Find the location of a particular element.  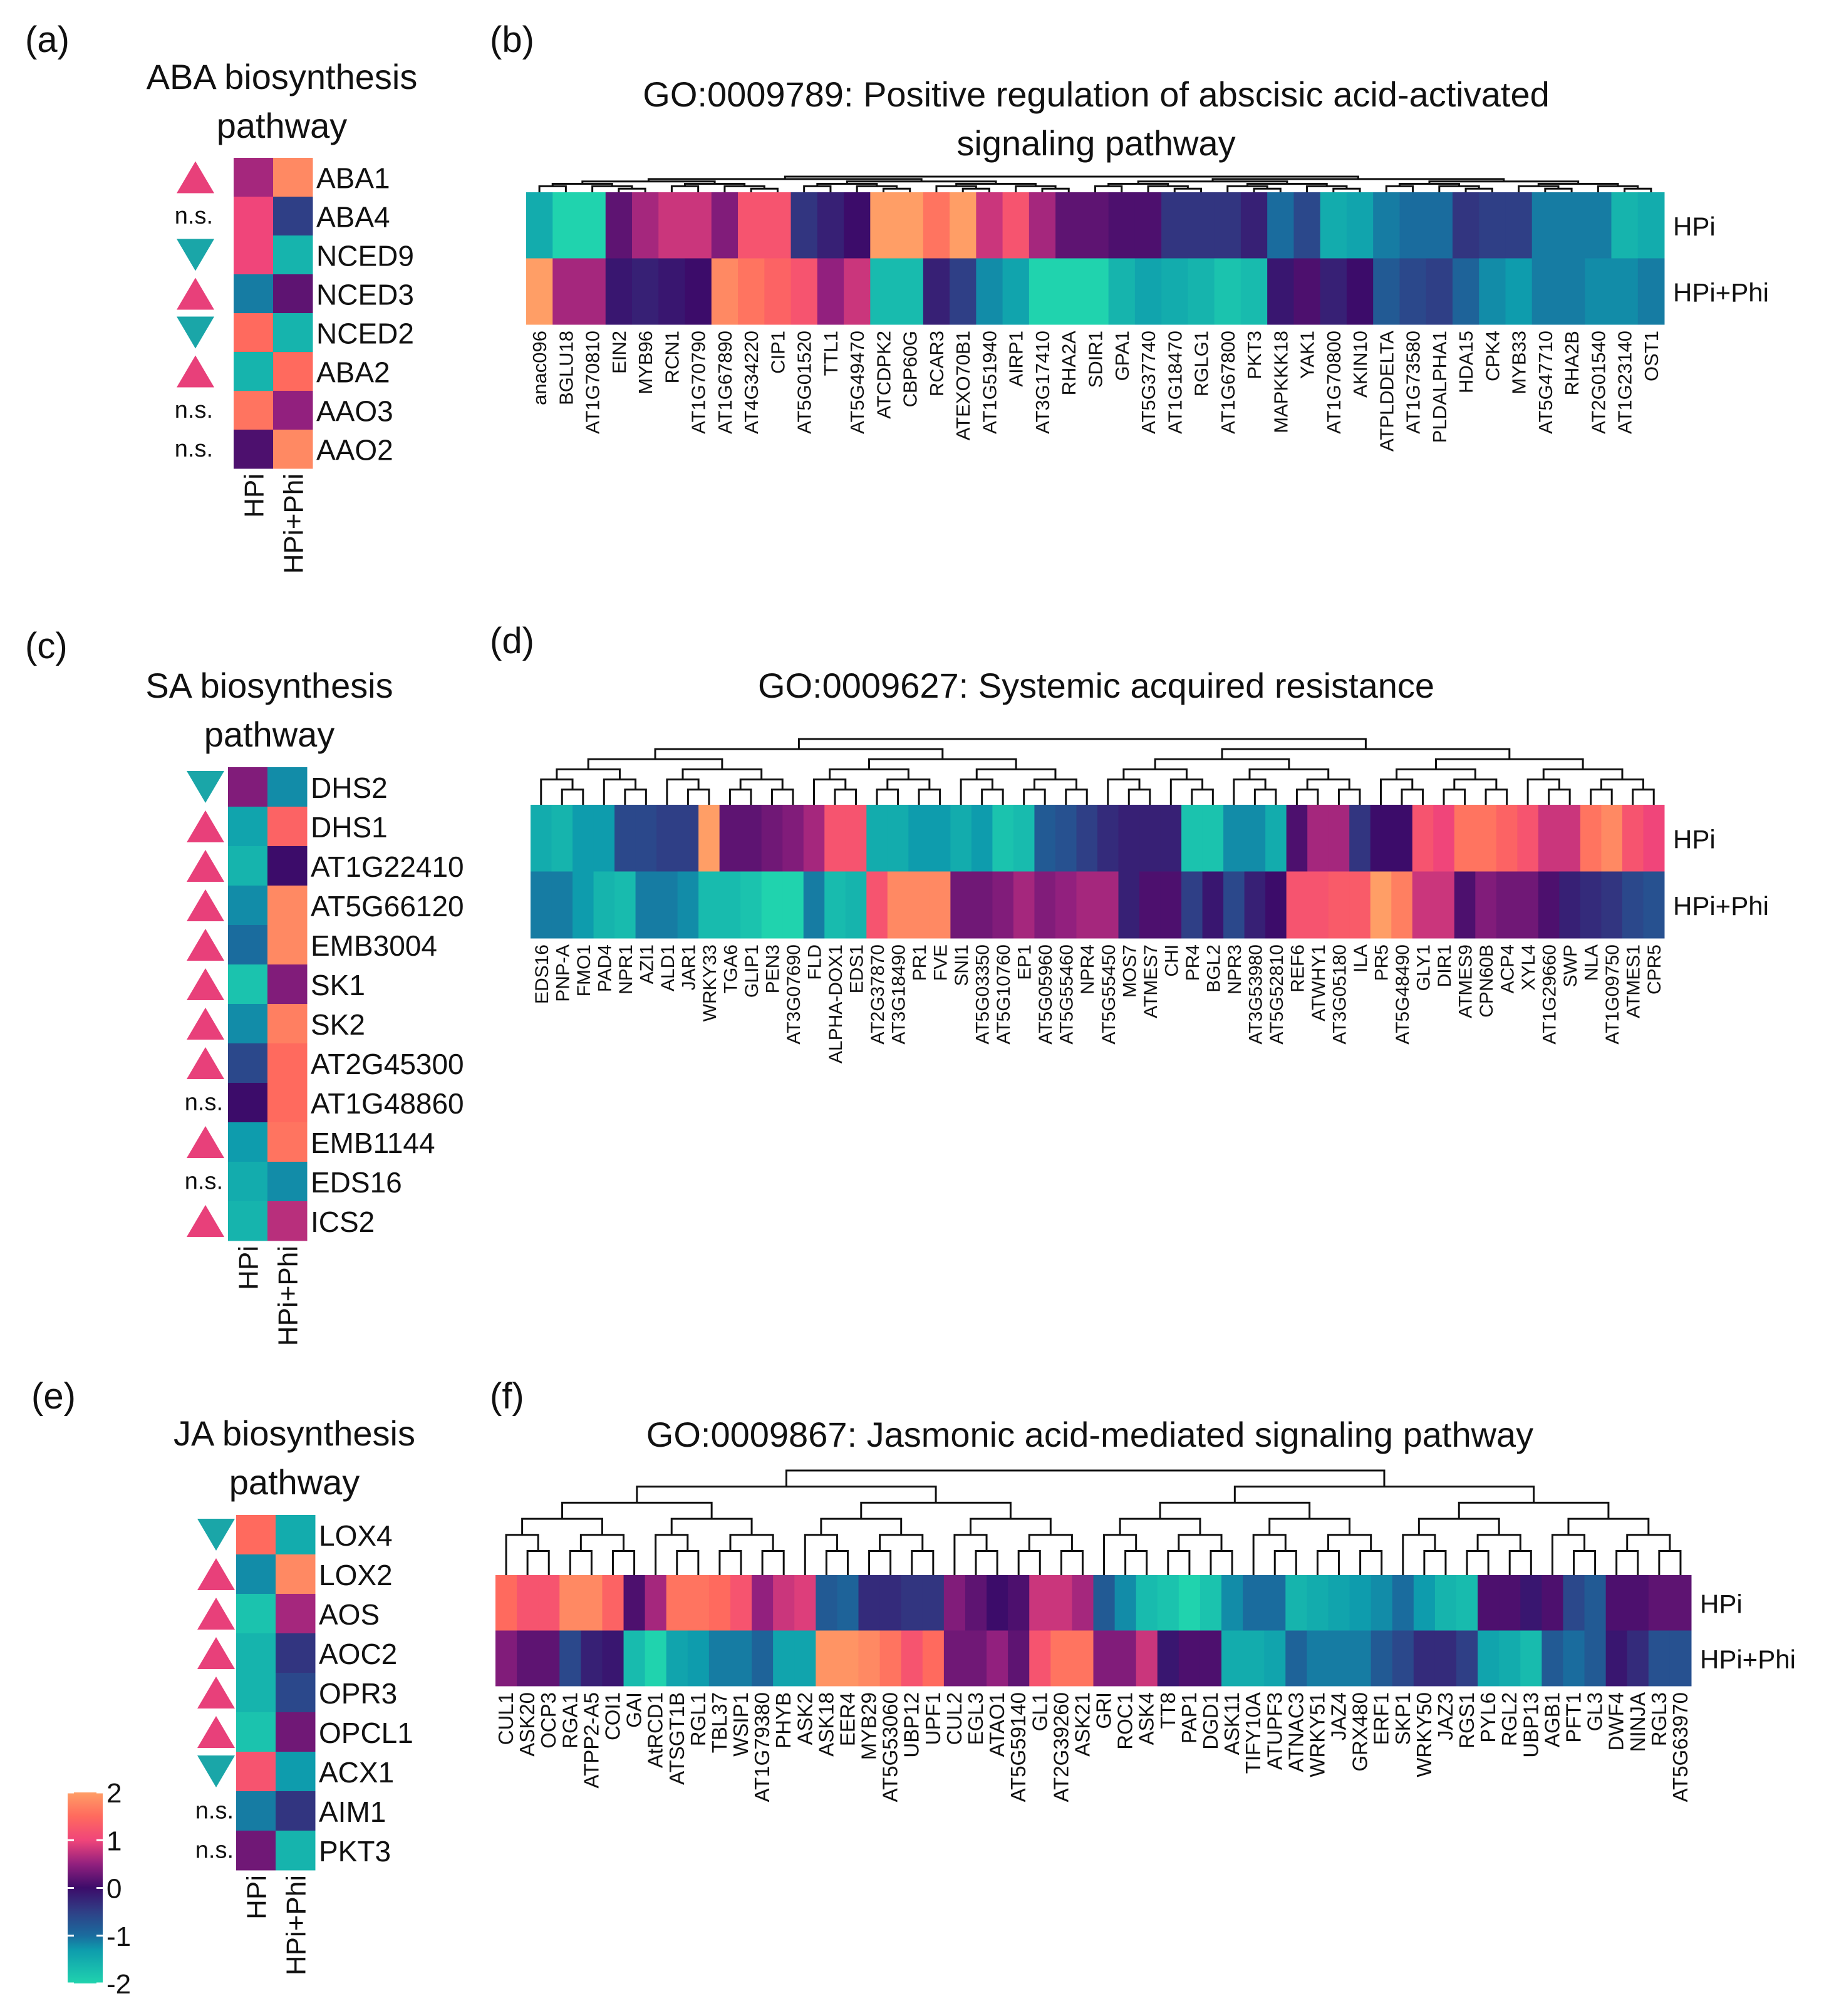

gene-label: EIN2 is located at coordinates (619, 352).